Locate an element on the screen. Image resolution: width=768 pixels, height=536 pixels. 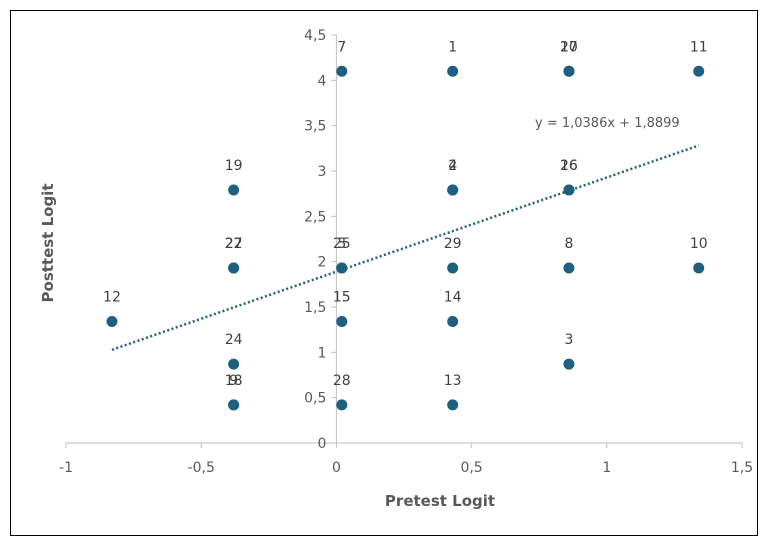
data-point-label: 29 is located at coordinates (453, 244).